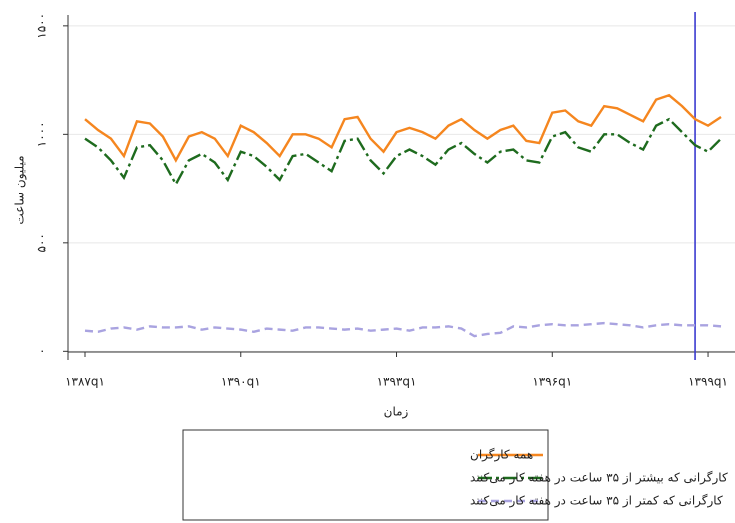  I want to click on x-axis-label: زمان, so click(396, 412).